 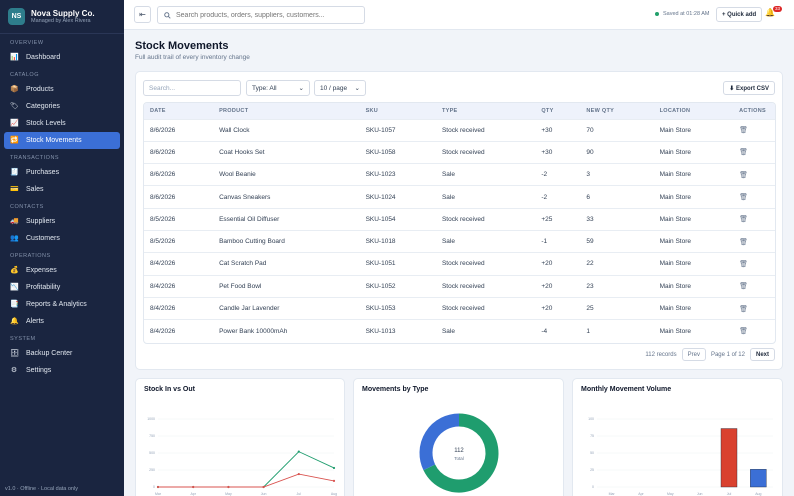 What do you see at coordinates (46, 123) in the screenshot?
I see `sidebar-item-label: Stock Levels` at bounding box center [46, 123].